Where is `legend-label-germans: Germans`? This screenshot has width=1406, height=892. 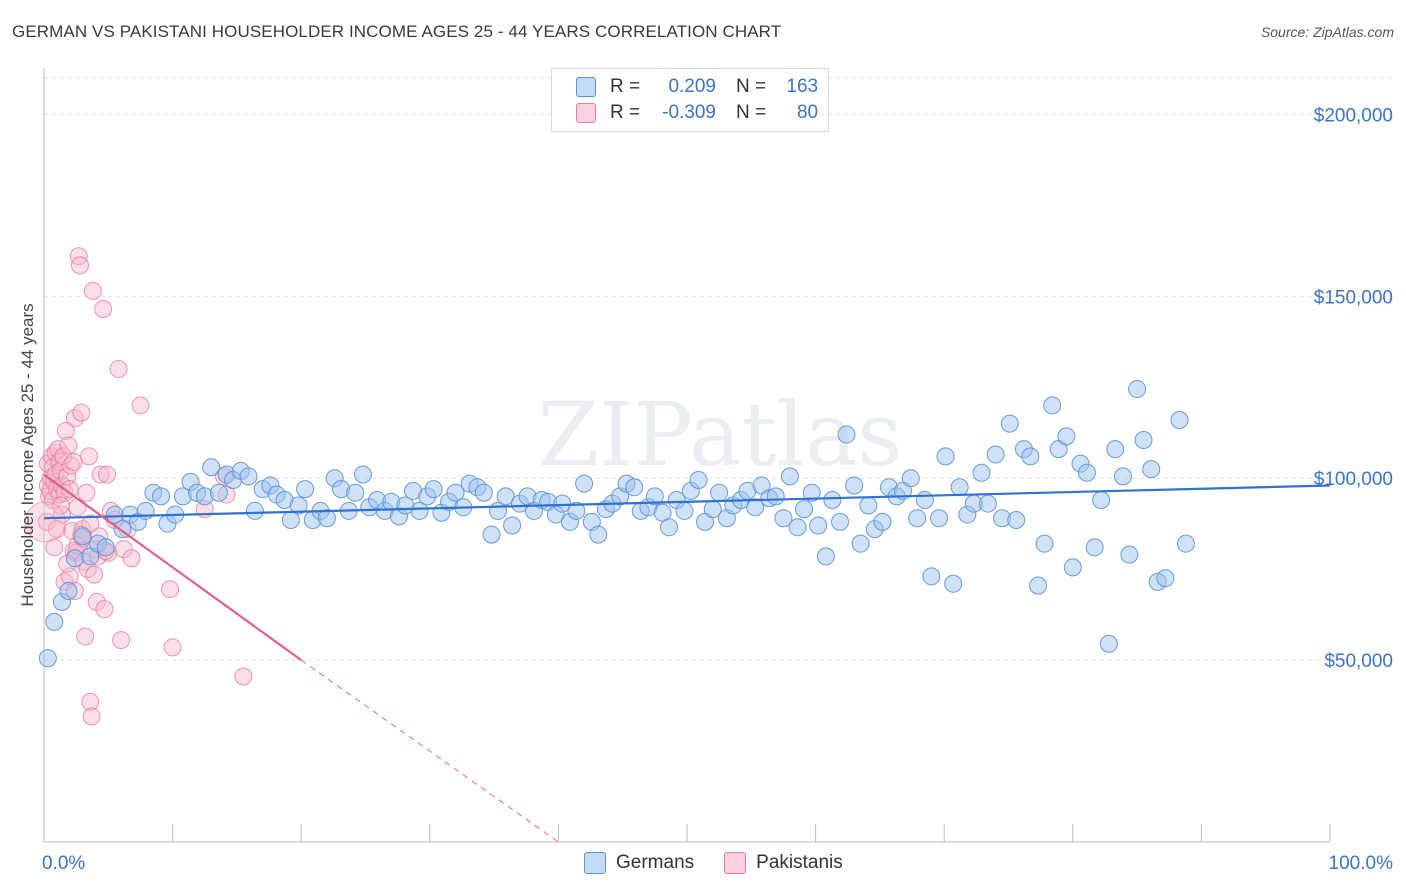
legend-label-germans: Germans is located at coordinates (655, 862).